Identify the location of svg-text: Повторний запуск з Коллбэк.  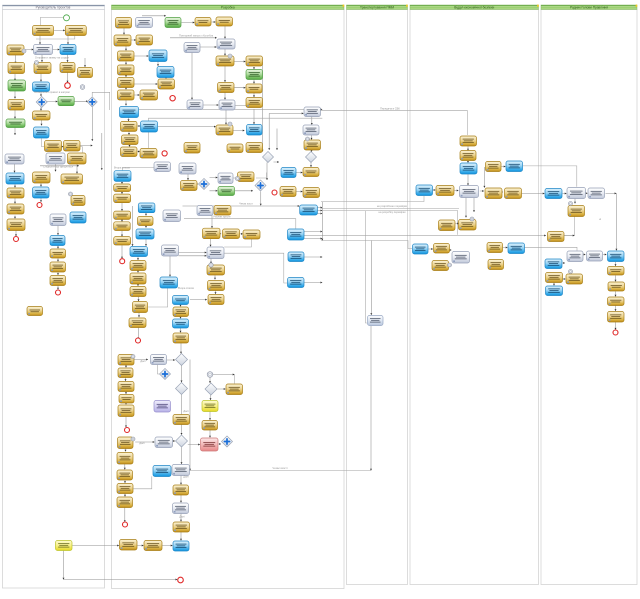
(196, 36).